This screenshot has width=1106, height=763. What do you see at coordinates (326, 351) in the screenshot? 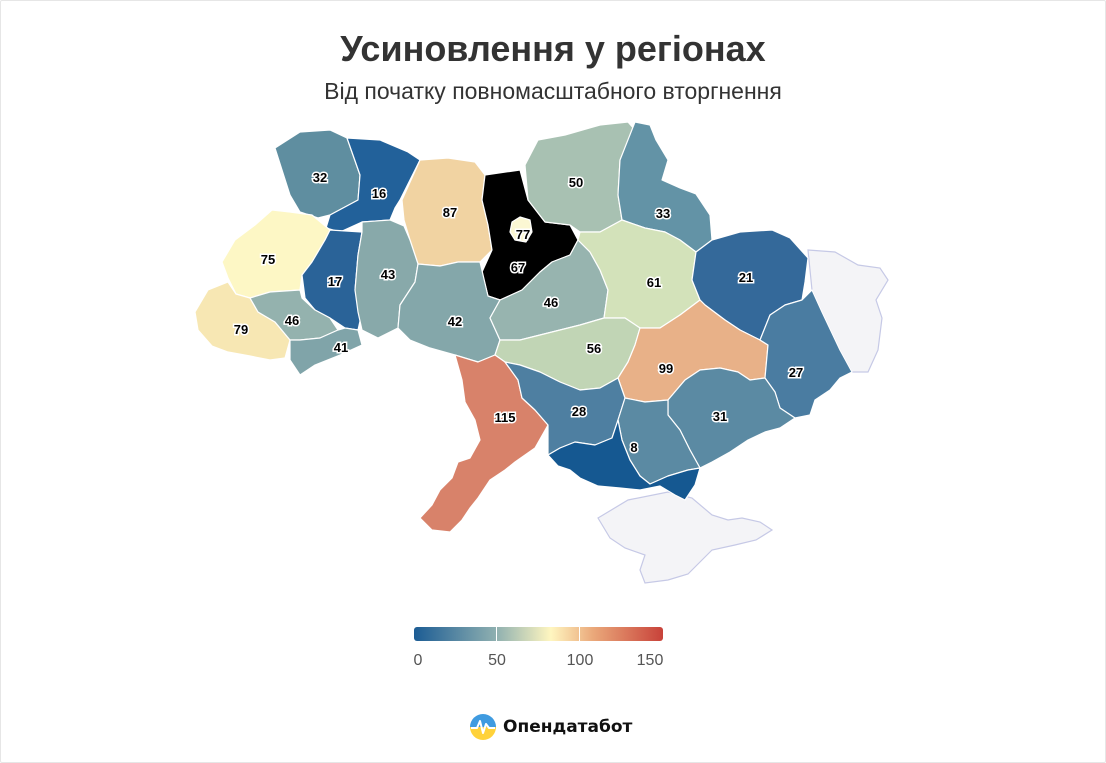
I see `region-chernivtsi` at bounding box center [326, 351].